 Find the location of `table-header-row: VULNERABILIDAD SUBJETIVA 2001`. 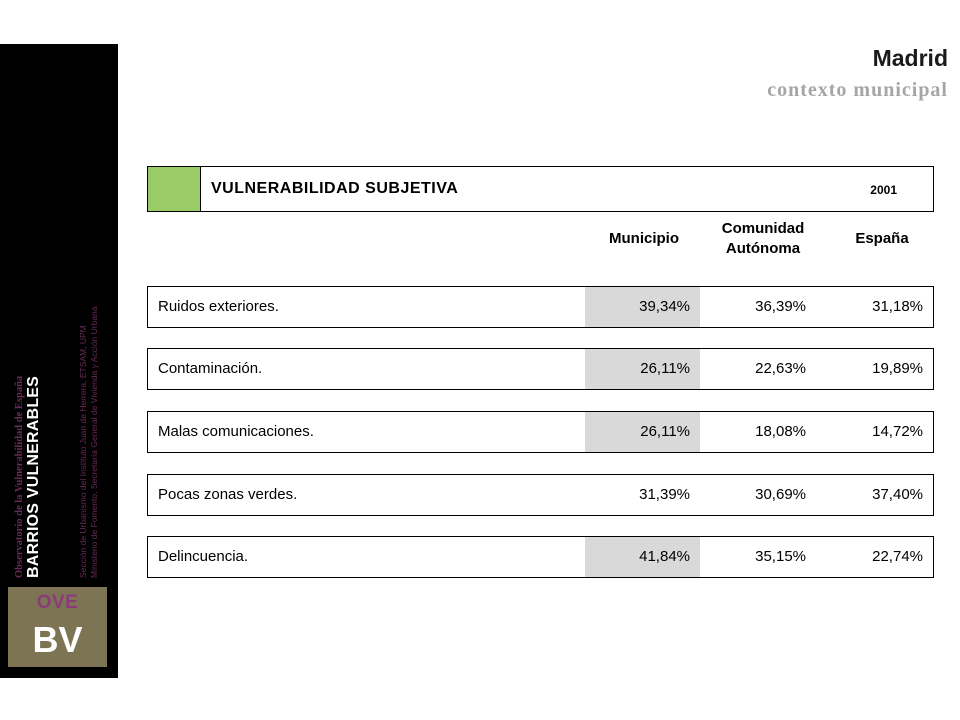

table-header-row: VULNERABILIDAD SUBJETIVA 2001 is located at coordinates (540, 189).